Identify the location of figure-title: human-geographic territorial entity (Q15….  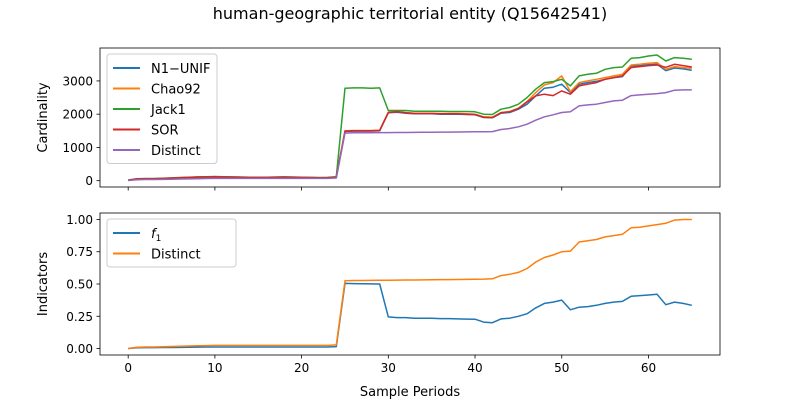
(410, 13).